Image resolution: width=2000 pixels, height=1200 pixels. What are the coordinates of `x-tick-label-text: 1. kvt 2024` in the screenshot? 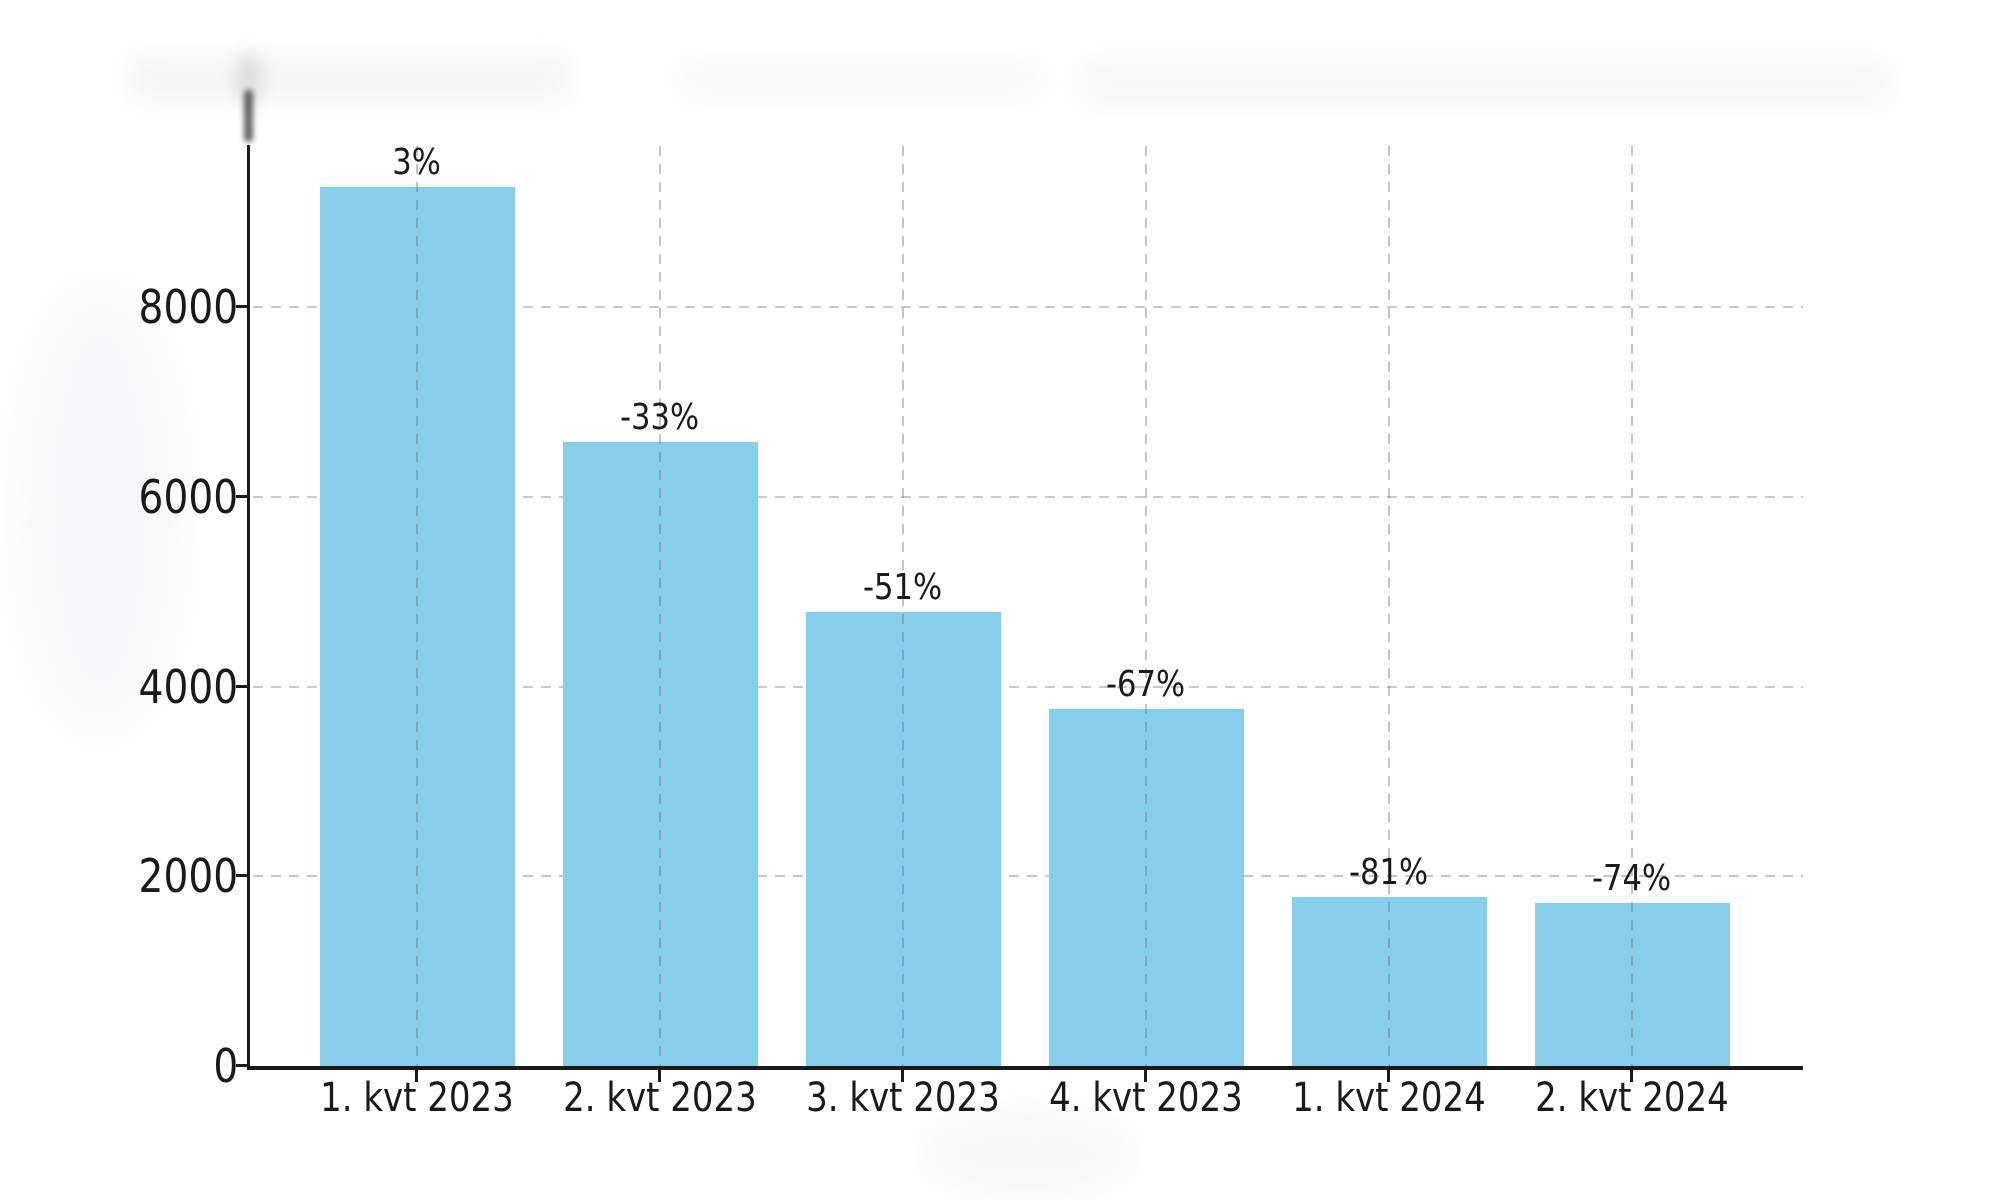 It's located at (1389, 1098).